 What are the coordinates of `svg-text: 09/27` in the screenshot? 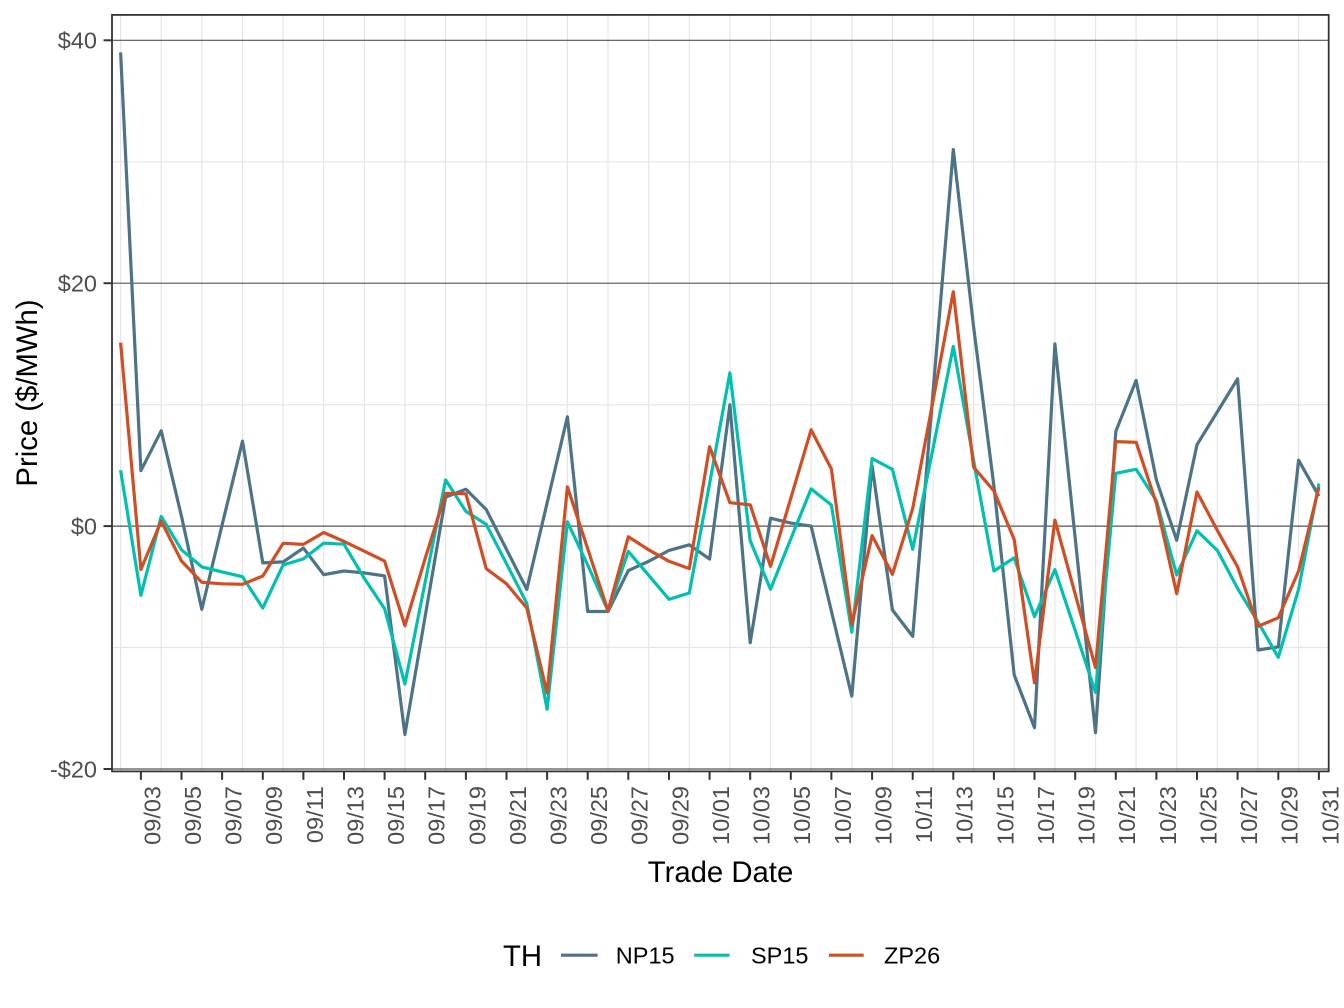 It's located at (640, 815).